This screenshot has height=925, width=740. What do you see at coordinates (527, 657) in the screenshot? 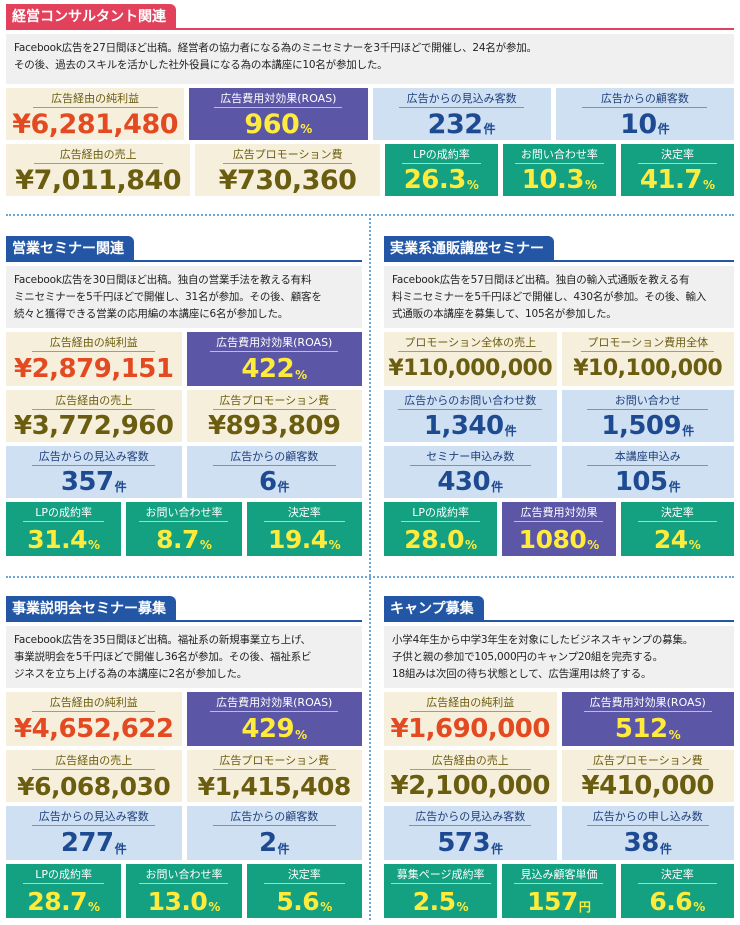
I see `desc-line: 子供と親の参加で105,000円のキャンプ20組を完売する。` at bounding box center [527, 657].